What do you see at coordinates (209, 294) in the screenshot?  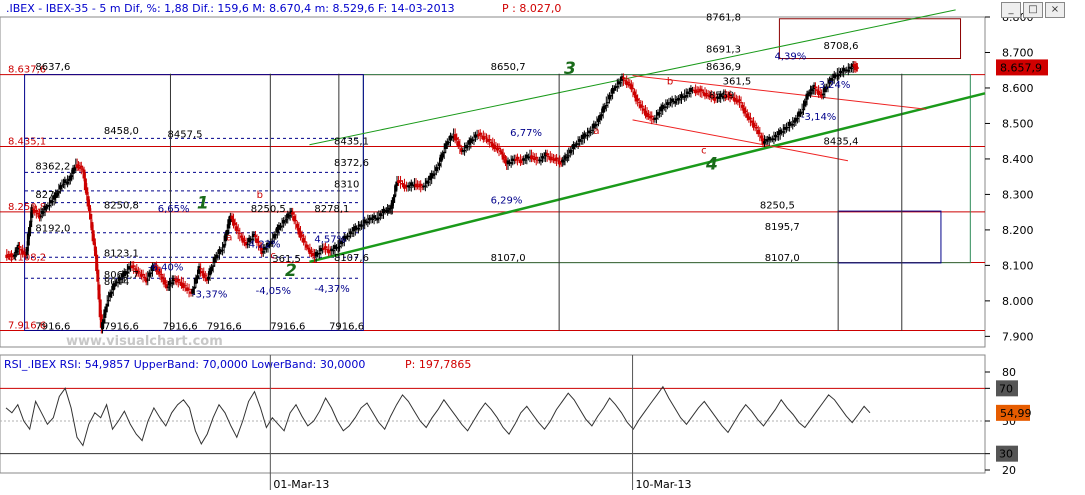 I see `annotation: -3,37%` at bounding box center [209, 294].